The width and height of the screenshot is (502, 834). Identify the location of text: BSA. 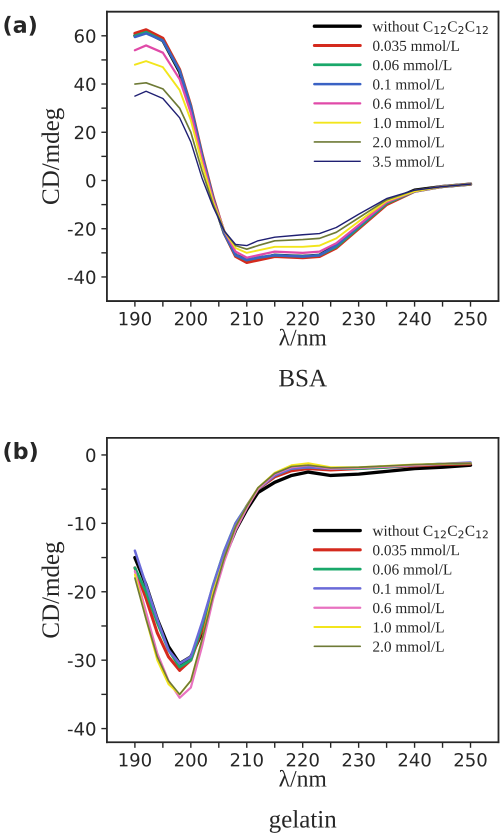
(303, 378).